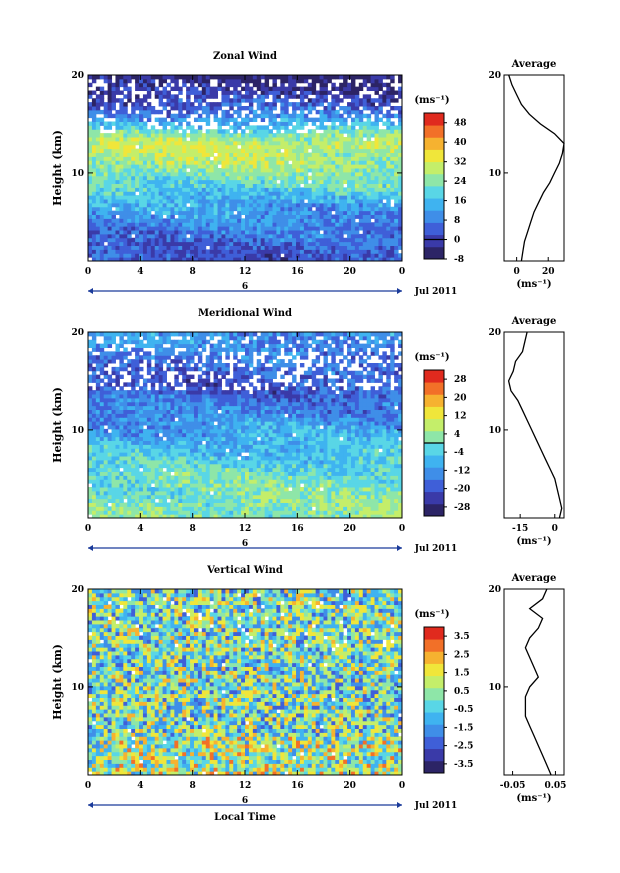 This screenshot has width=620, height=873. Describe the element at coordinates (457, 241) in the screenshot. I see `colorbar-tick-label: 0` at that location.